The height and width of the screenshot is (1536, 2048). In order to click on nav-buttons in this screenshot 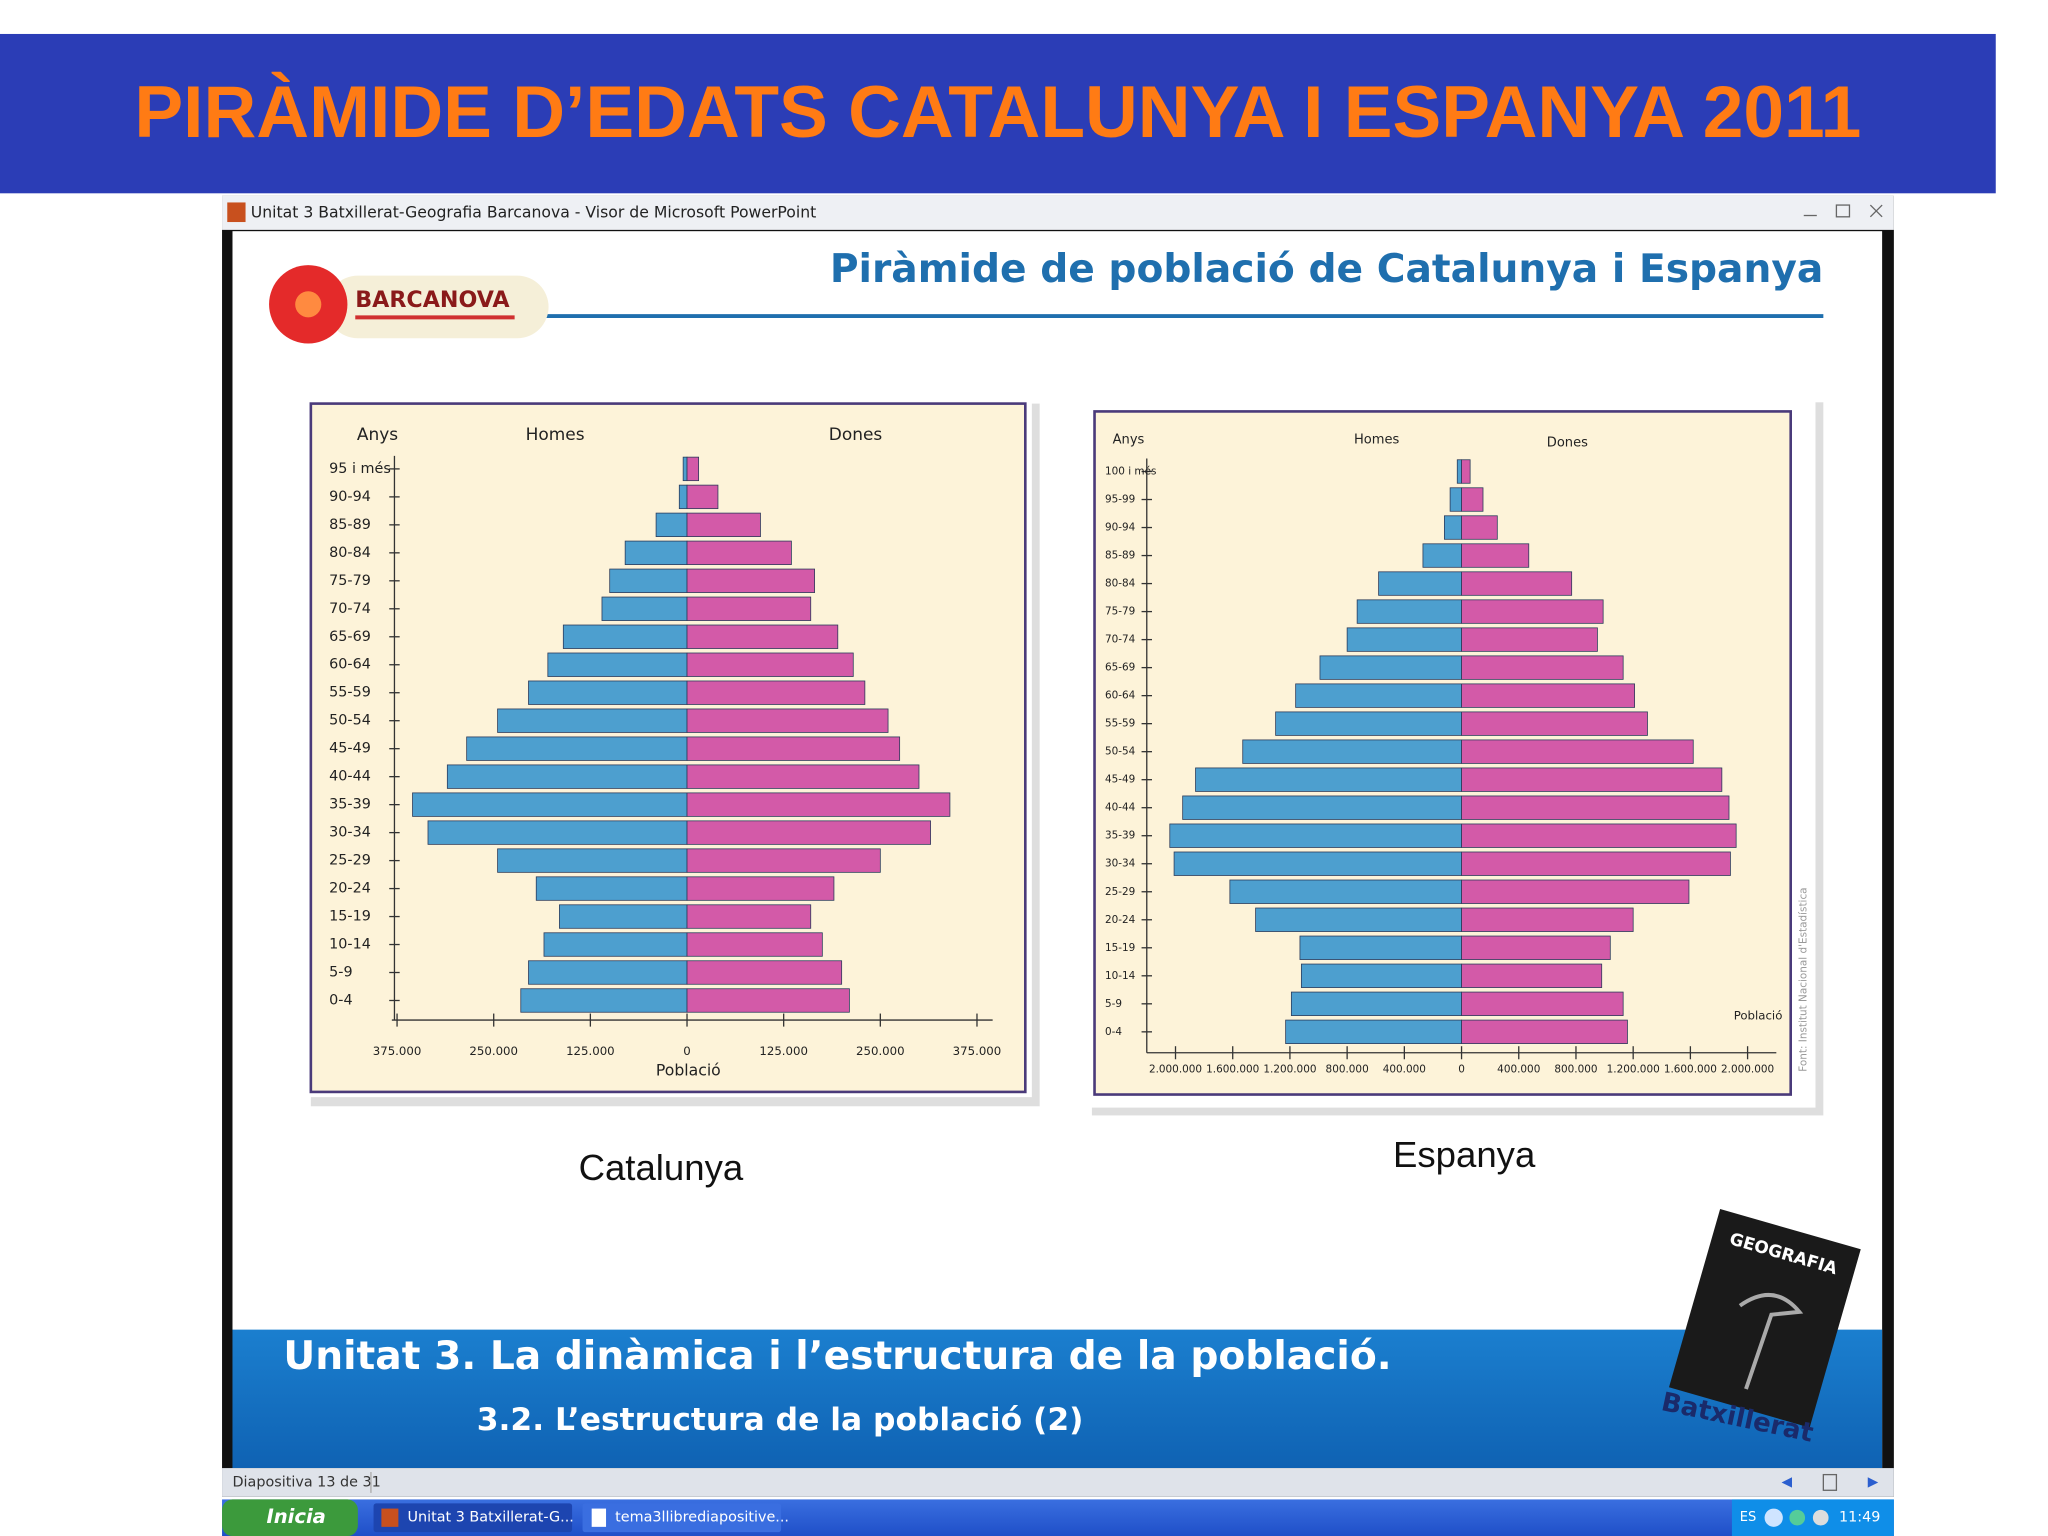, I will do `click(1830, 1482)`.